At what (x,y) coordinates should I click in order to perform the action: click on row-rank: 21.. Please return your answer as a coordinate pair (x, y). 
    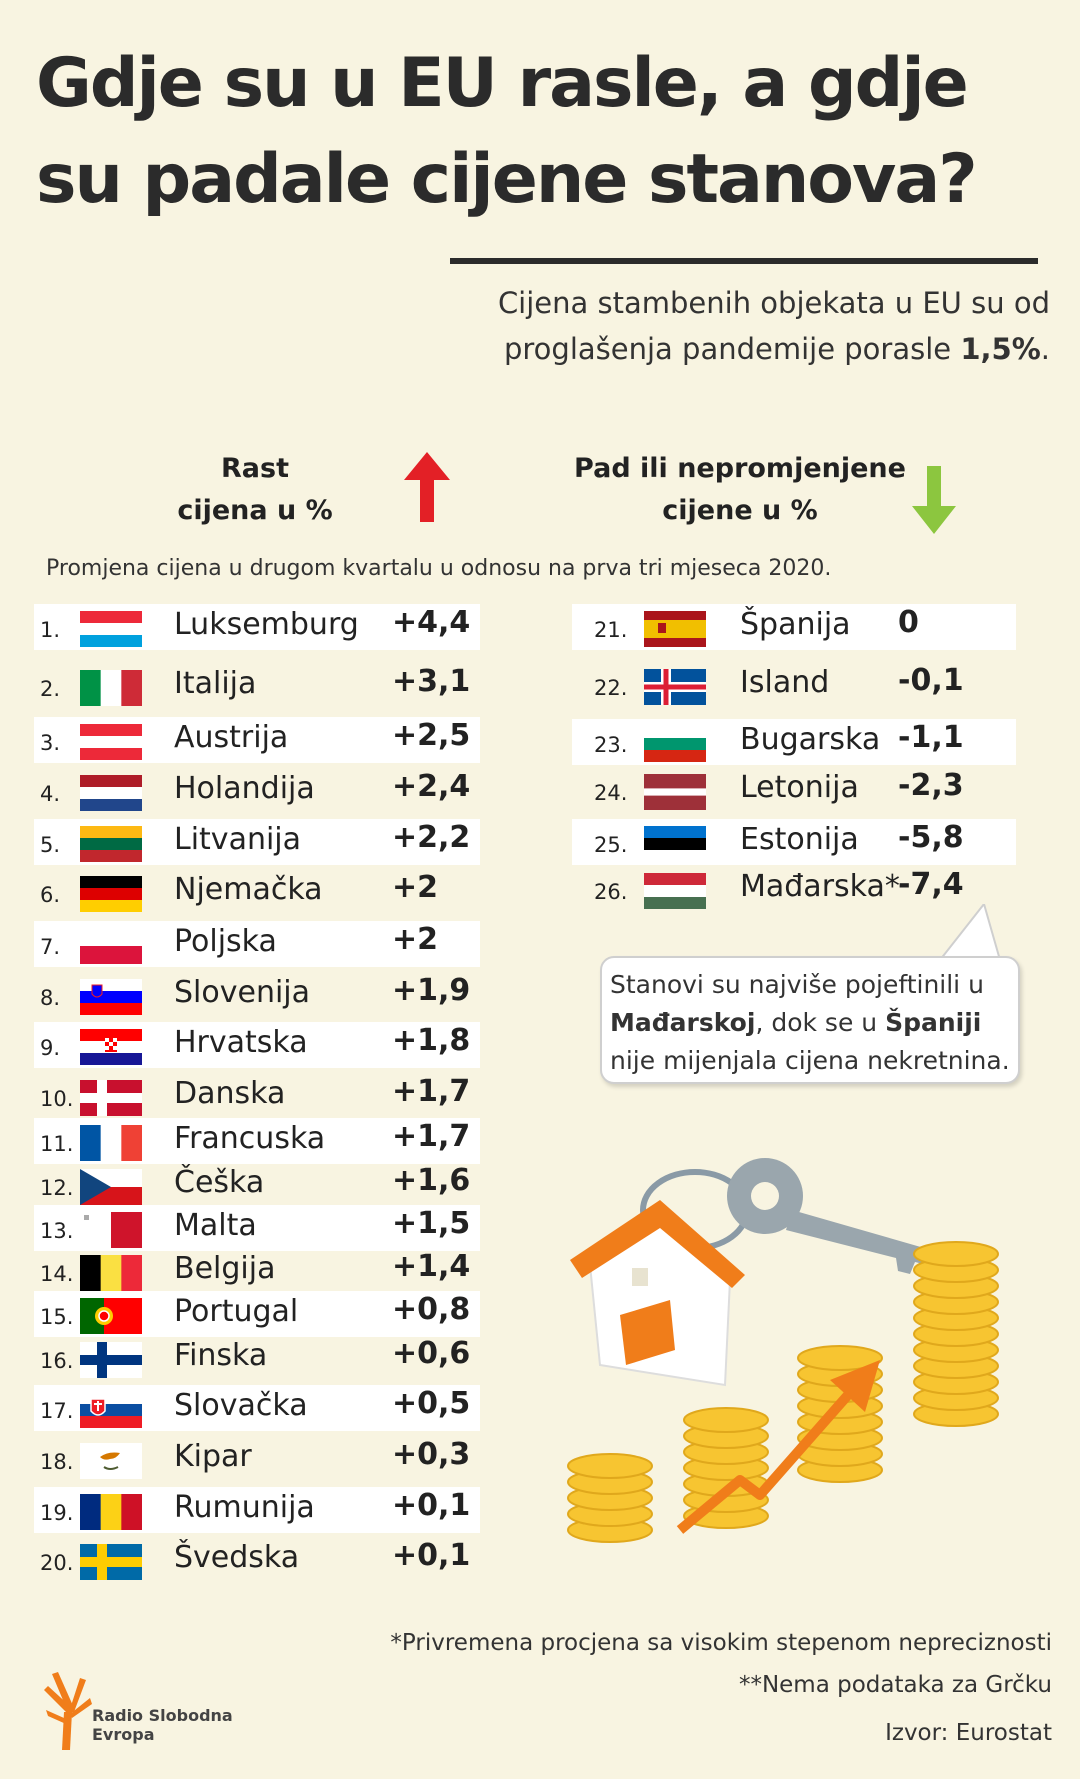
    Looking at the image, I should click on (611, 630).